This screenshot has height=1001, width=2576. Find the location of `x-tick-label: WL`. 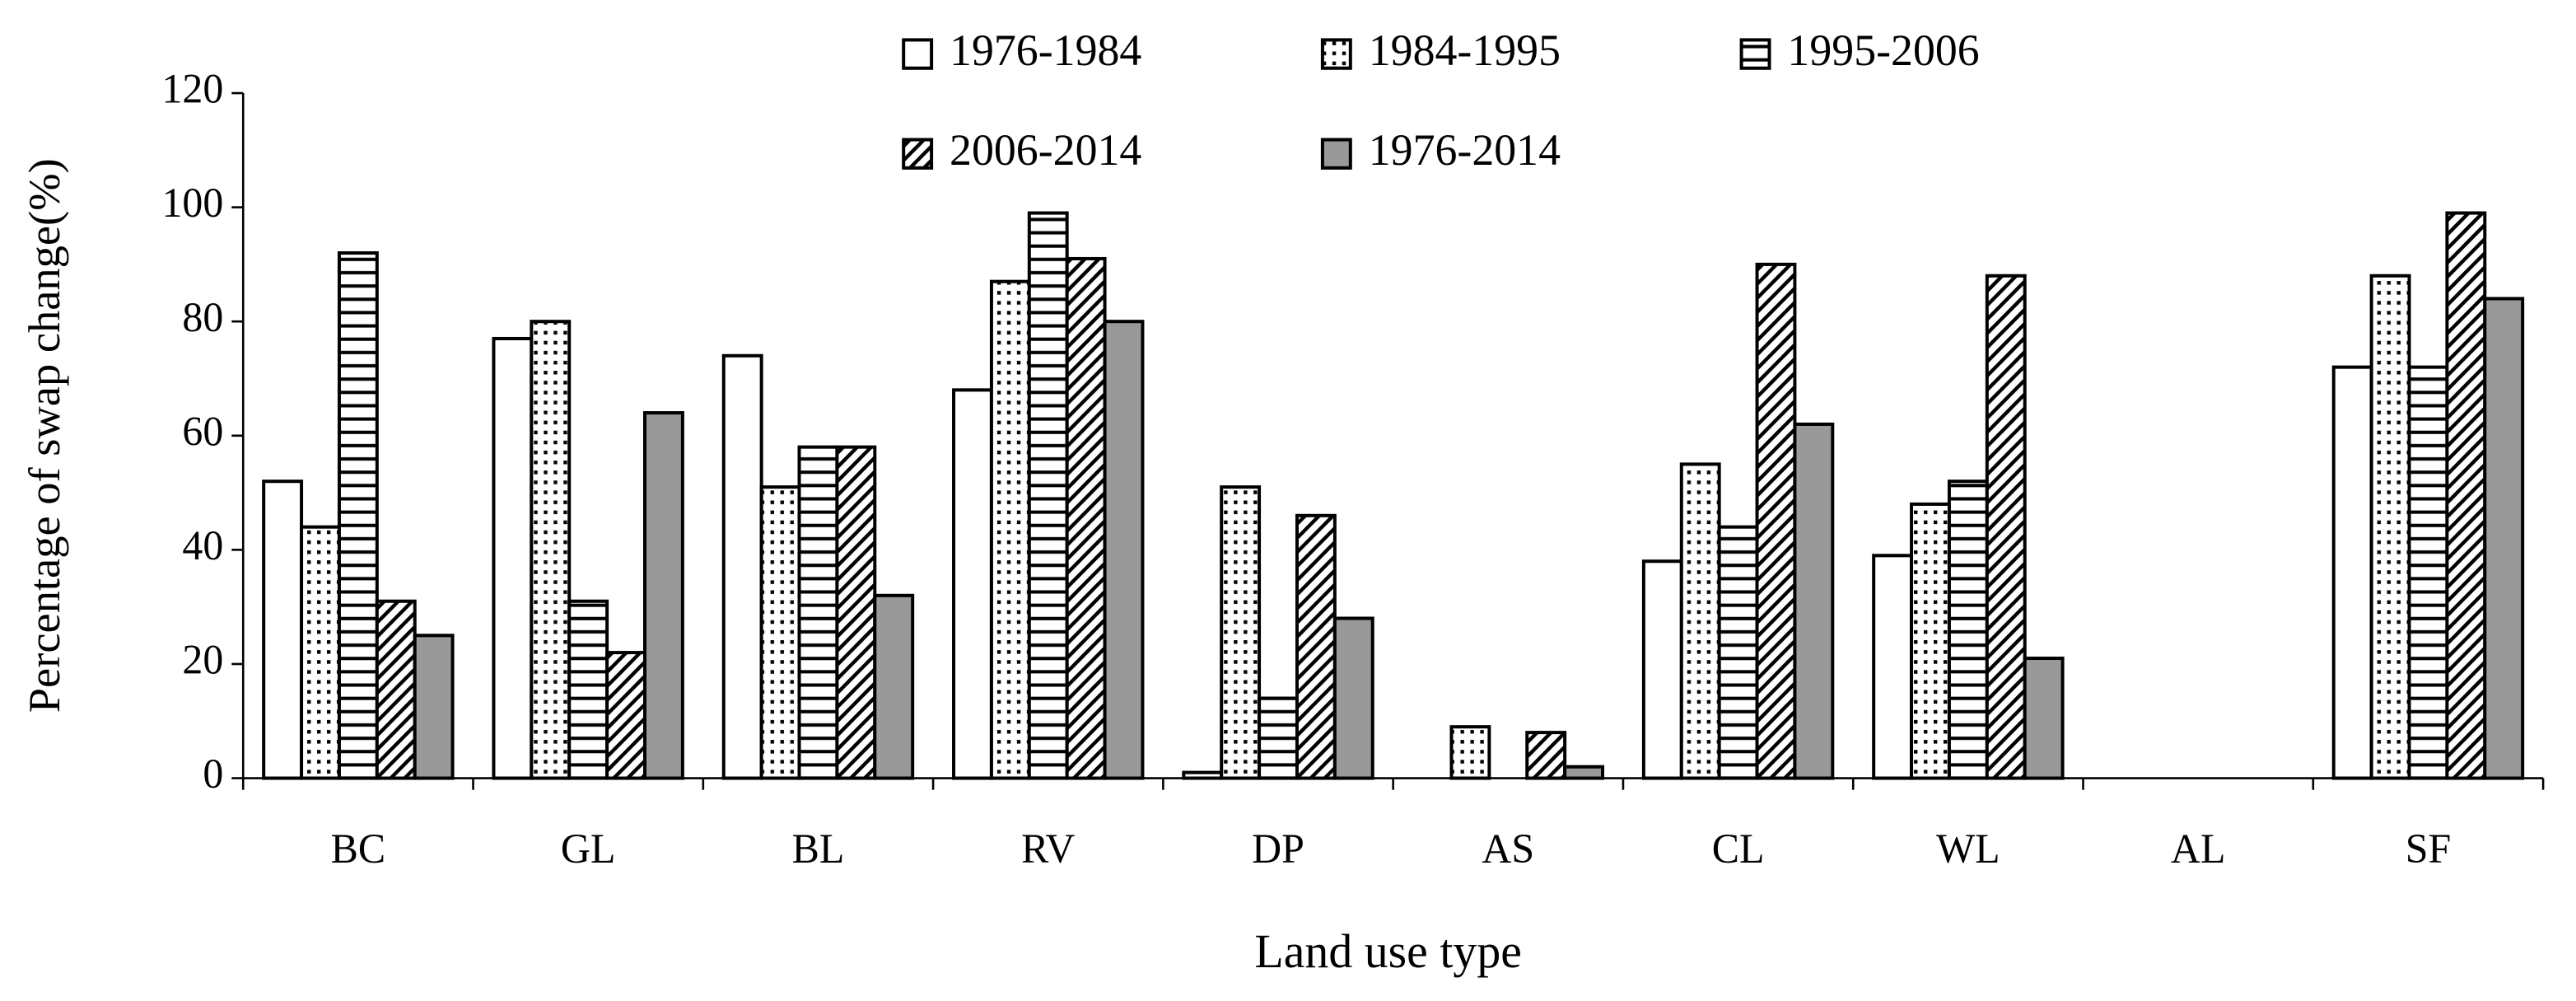

x-tick-label: WL is located at coordinates (1968, 849).